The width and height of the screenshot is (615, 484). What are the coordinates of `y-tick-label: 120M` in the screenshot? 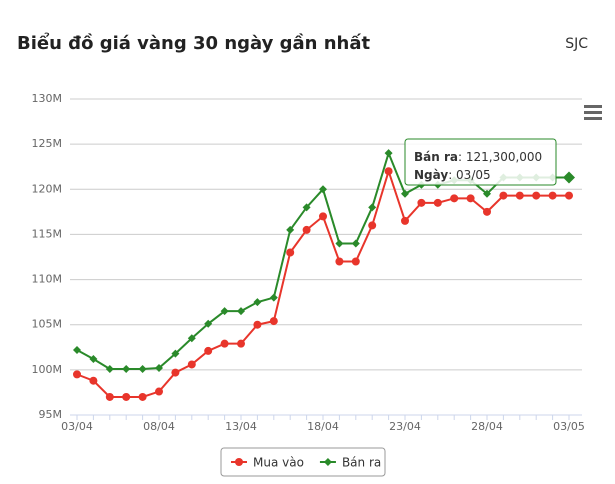 It's located at (47, 188).